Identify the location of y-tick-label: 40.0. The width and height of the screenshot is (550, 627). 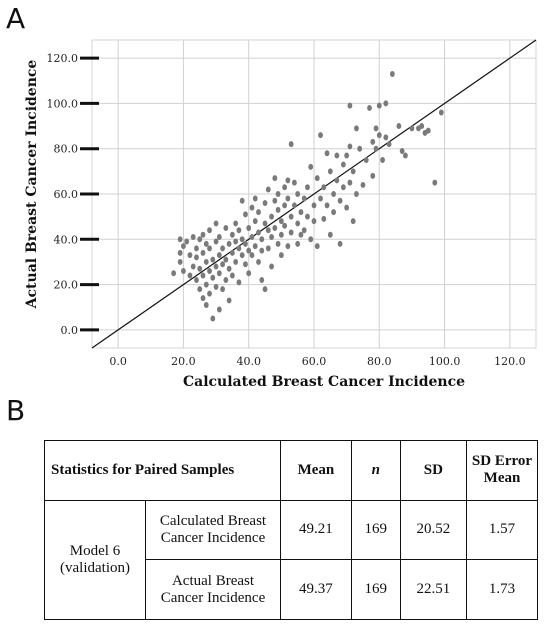
(66, 239).